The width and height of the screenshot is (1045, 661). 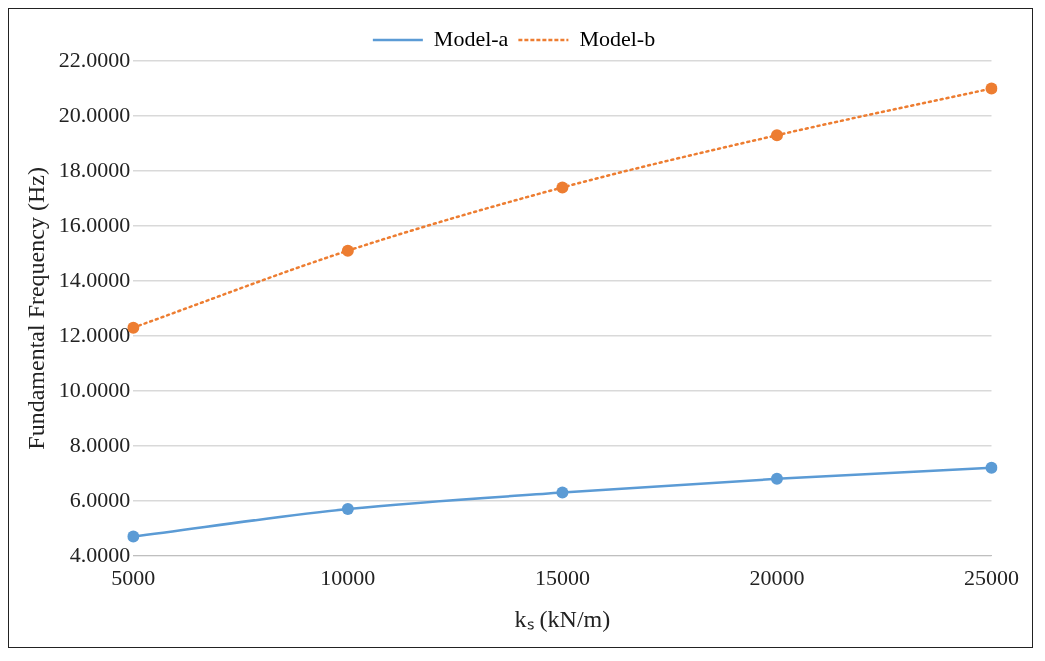 I want to click on y-tick-label: 10.0000, so click(x=94, y=389).